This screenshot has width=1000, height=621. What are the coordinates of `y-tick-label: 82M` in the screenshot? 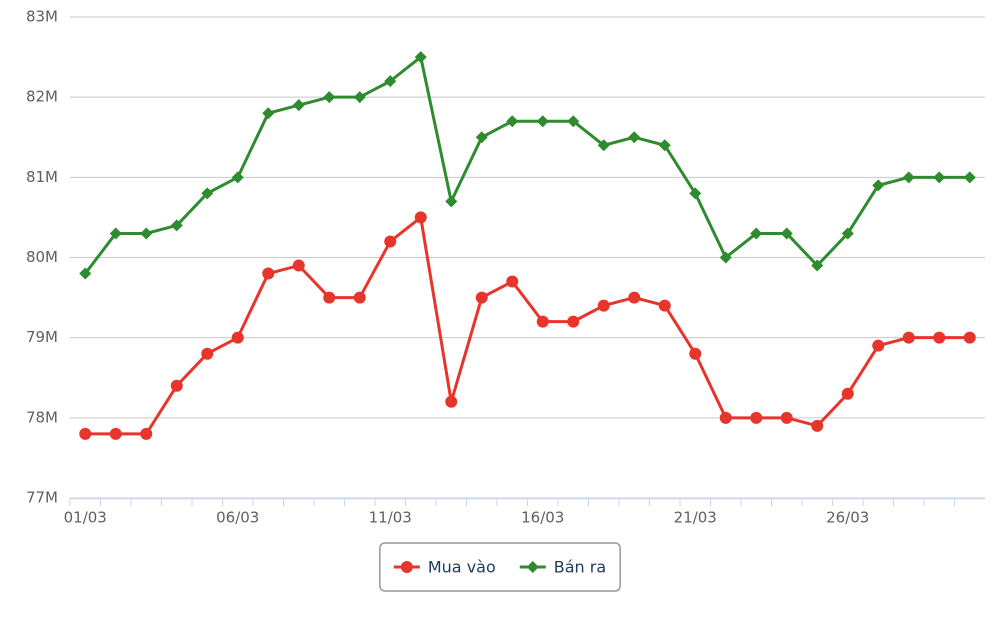 It's located at (42, 97).